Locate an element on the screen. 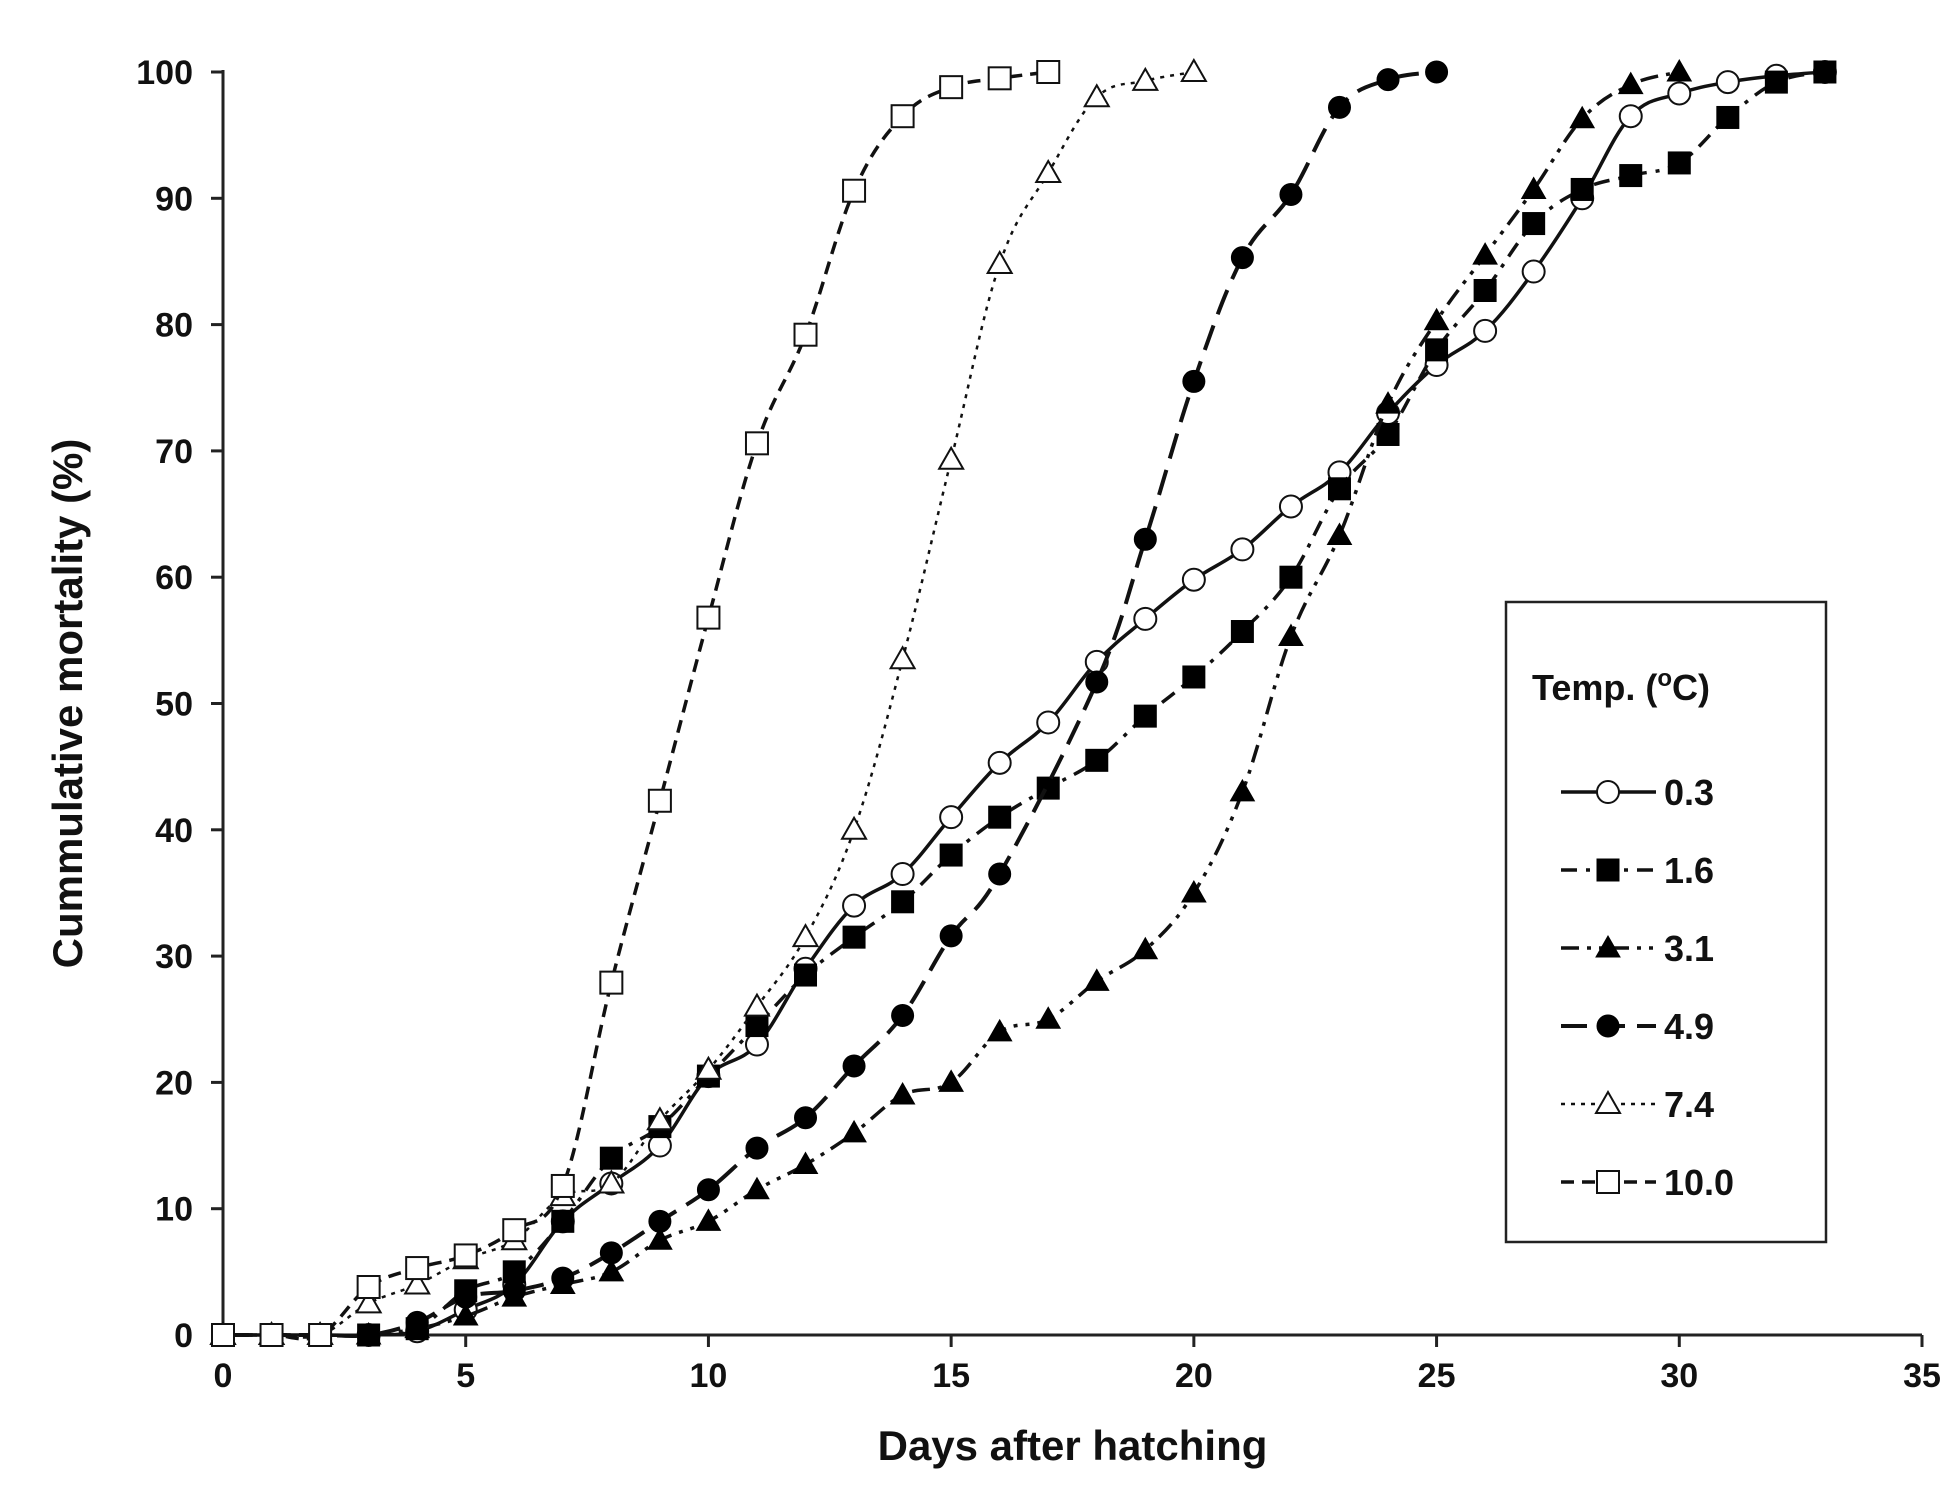 This screenshot has width=1960, height=1491. y-tick-label: 100 is located at coordinates (164, 73).